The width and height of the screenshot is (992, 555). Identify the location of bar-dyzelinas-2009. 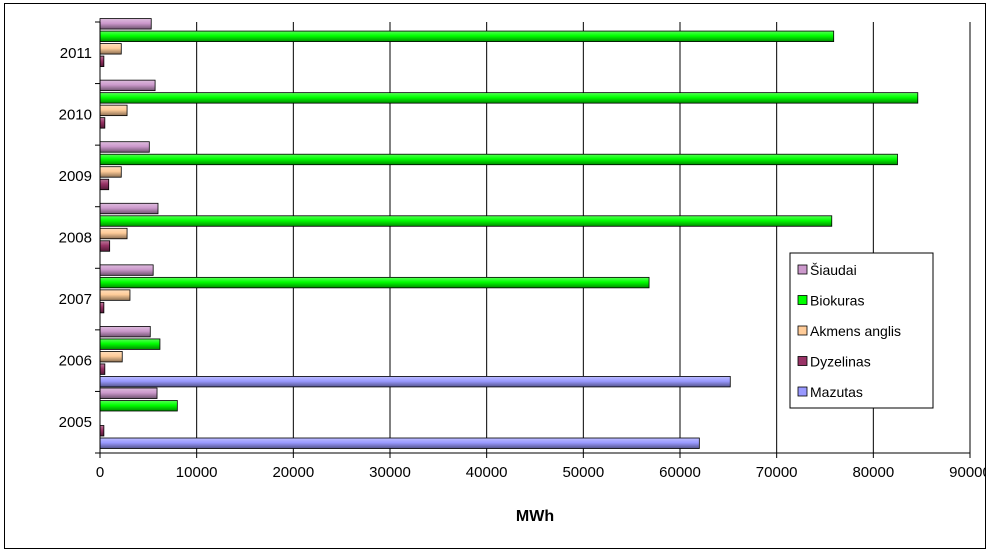
(104, 184).